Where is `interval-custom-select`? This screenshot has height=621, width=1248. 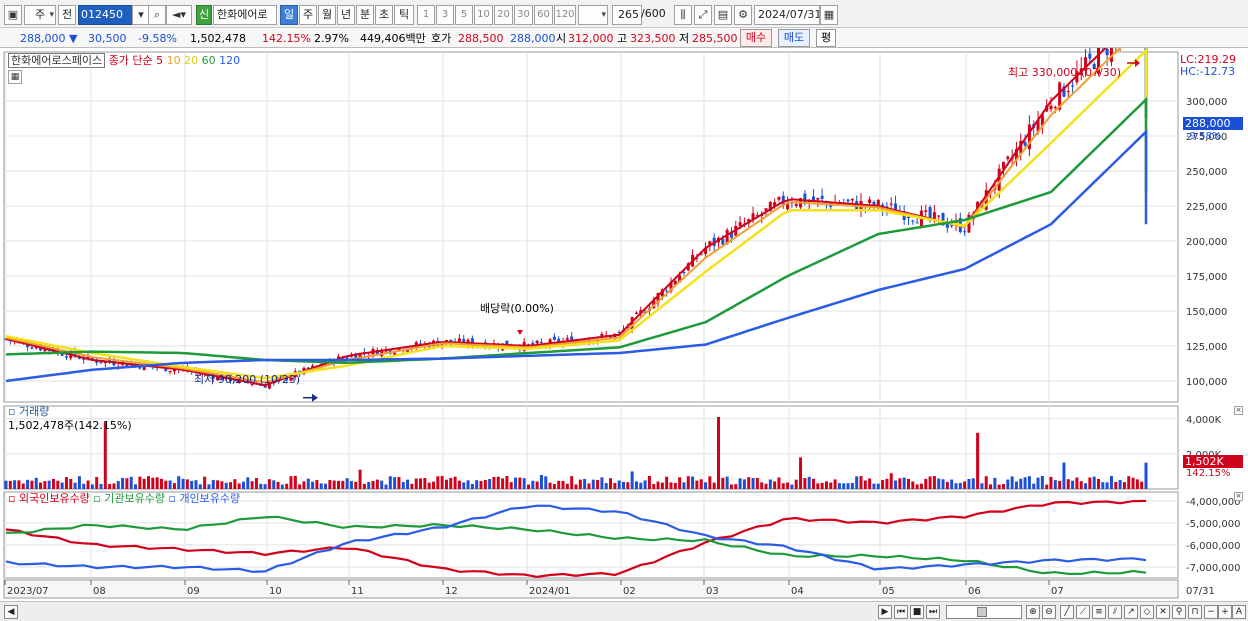 interval-custom-select is located at coordinates (593, 15).